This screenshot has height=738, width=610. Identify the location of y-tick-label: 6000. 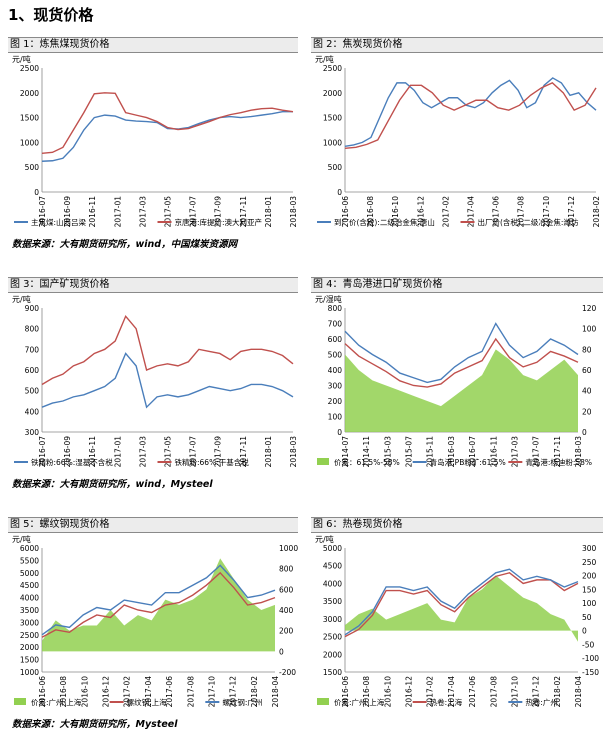
(29, 548).